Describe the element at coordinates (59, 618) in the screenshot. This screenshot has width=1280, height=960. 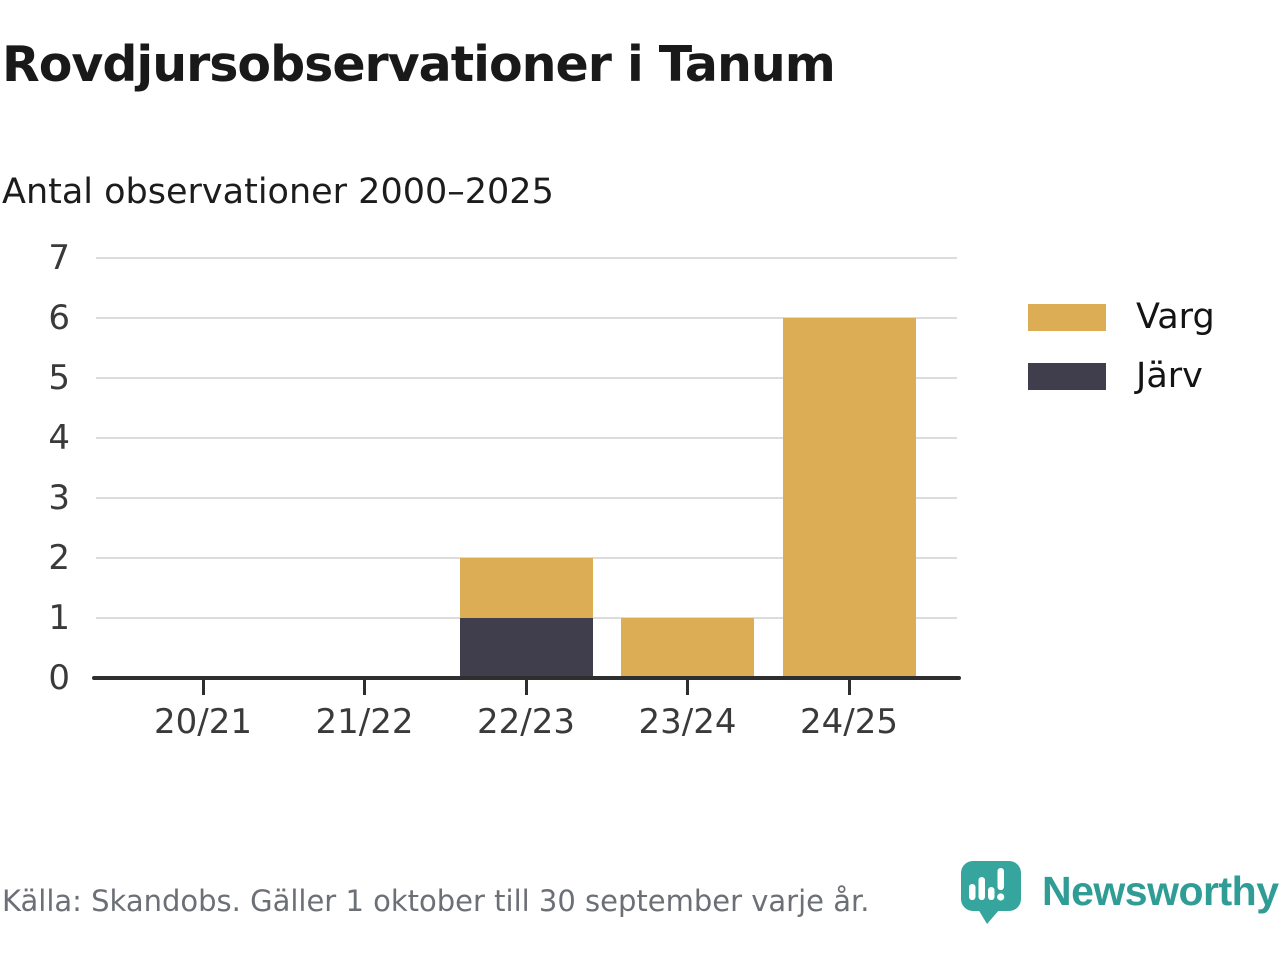
I see `y-tick-label-1: 1` at that location.